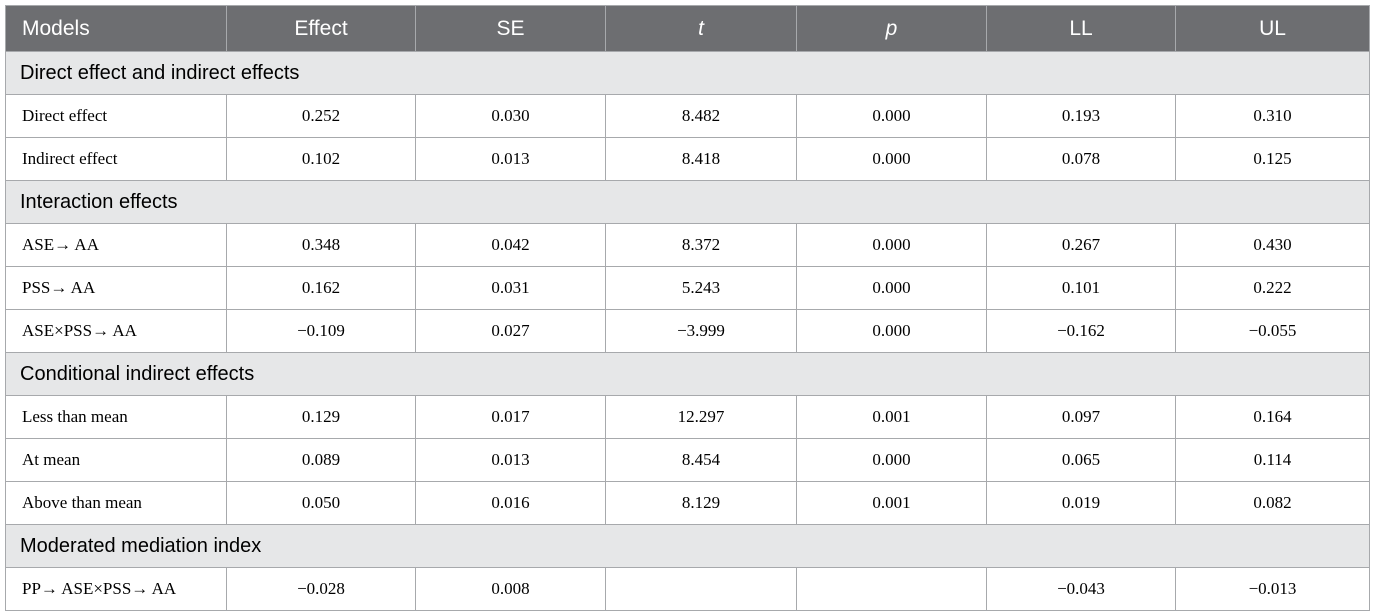  I want to click on cell: 0.252, so click(321, 116).